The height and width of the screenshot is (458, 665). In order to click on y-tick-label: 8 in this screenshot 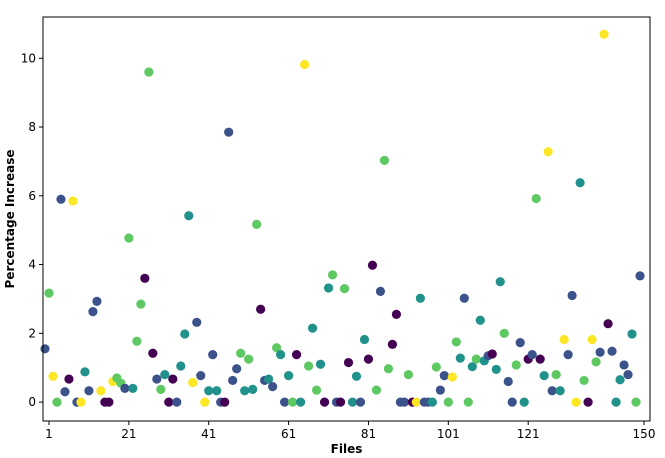, I will do `click(32, 127)`.